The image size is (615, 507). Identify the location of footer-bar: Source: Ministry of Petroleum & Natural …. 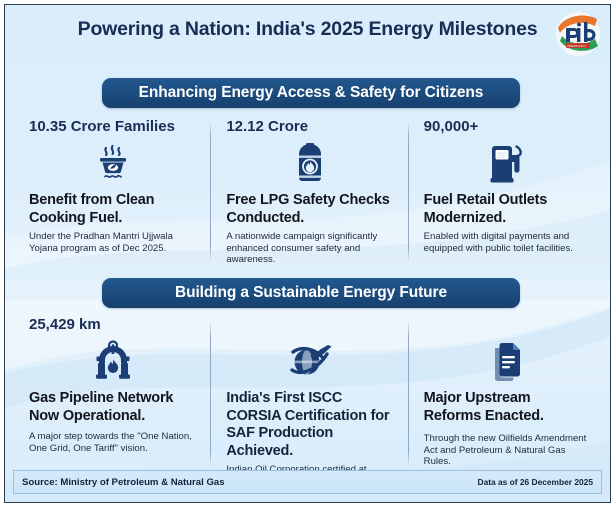
(307, 482).